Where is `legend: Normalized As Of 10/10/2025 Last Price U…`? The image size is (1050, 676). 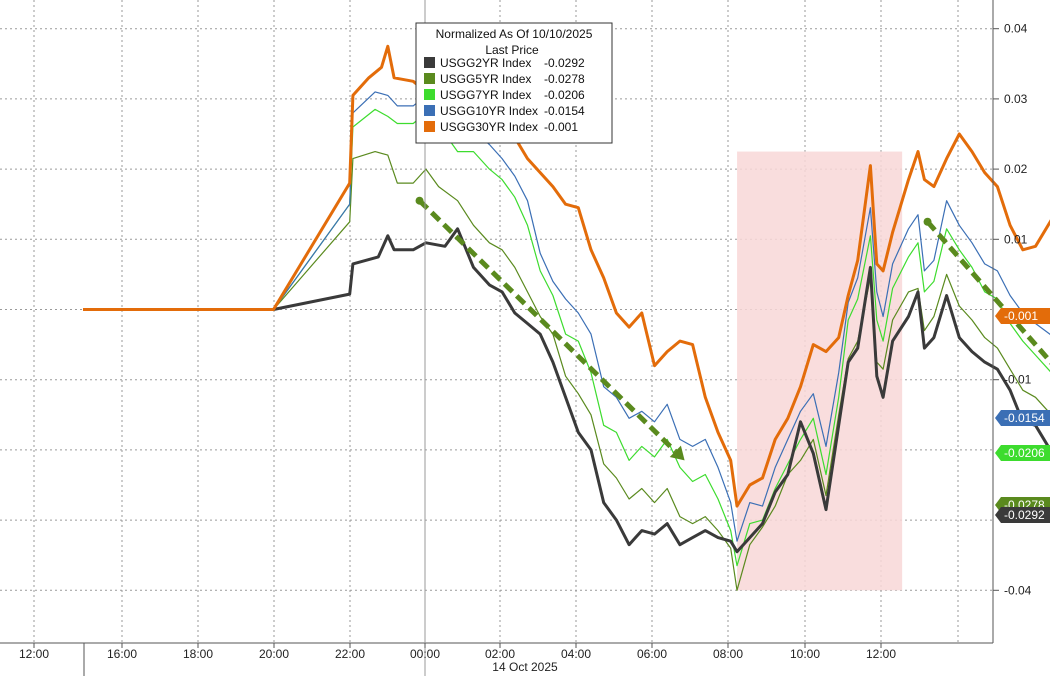 legend: Normalized As Of 10/10/2025 Last Price U… is located at coordinates (514, 83).